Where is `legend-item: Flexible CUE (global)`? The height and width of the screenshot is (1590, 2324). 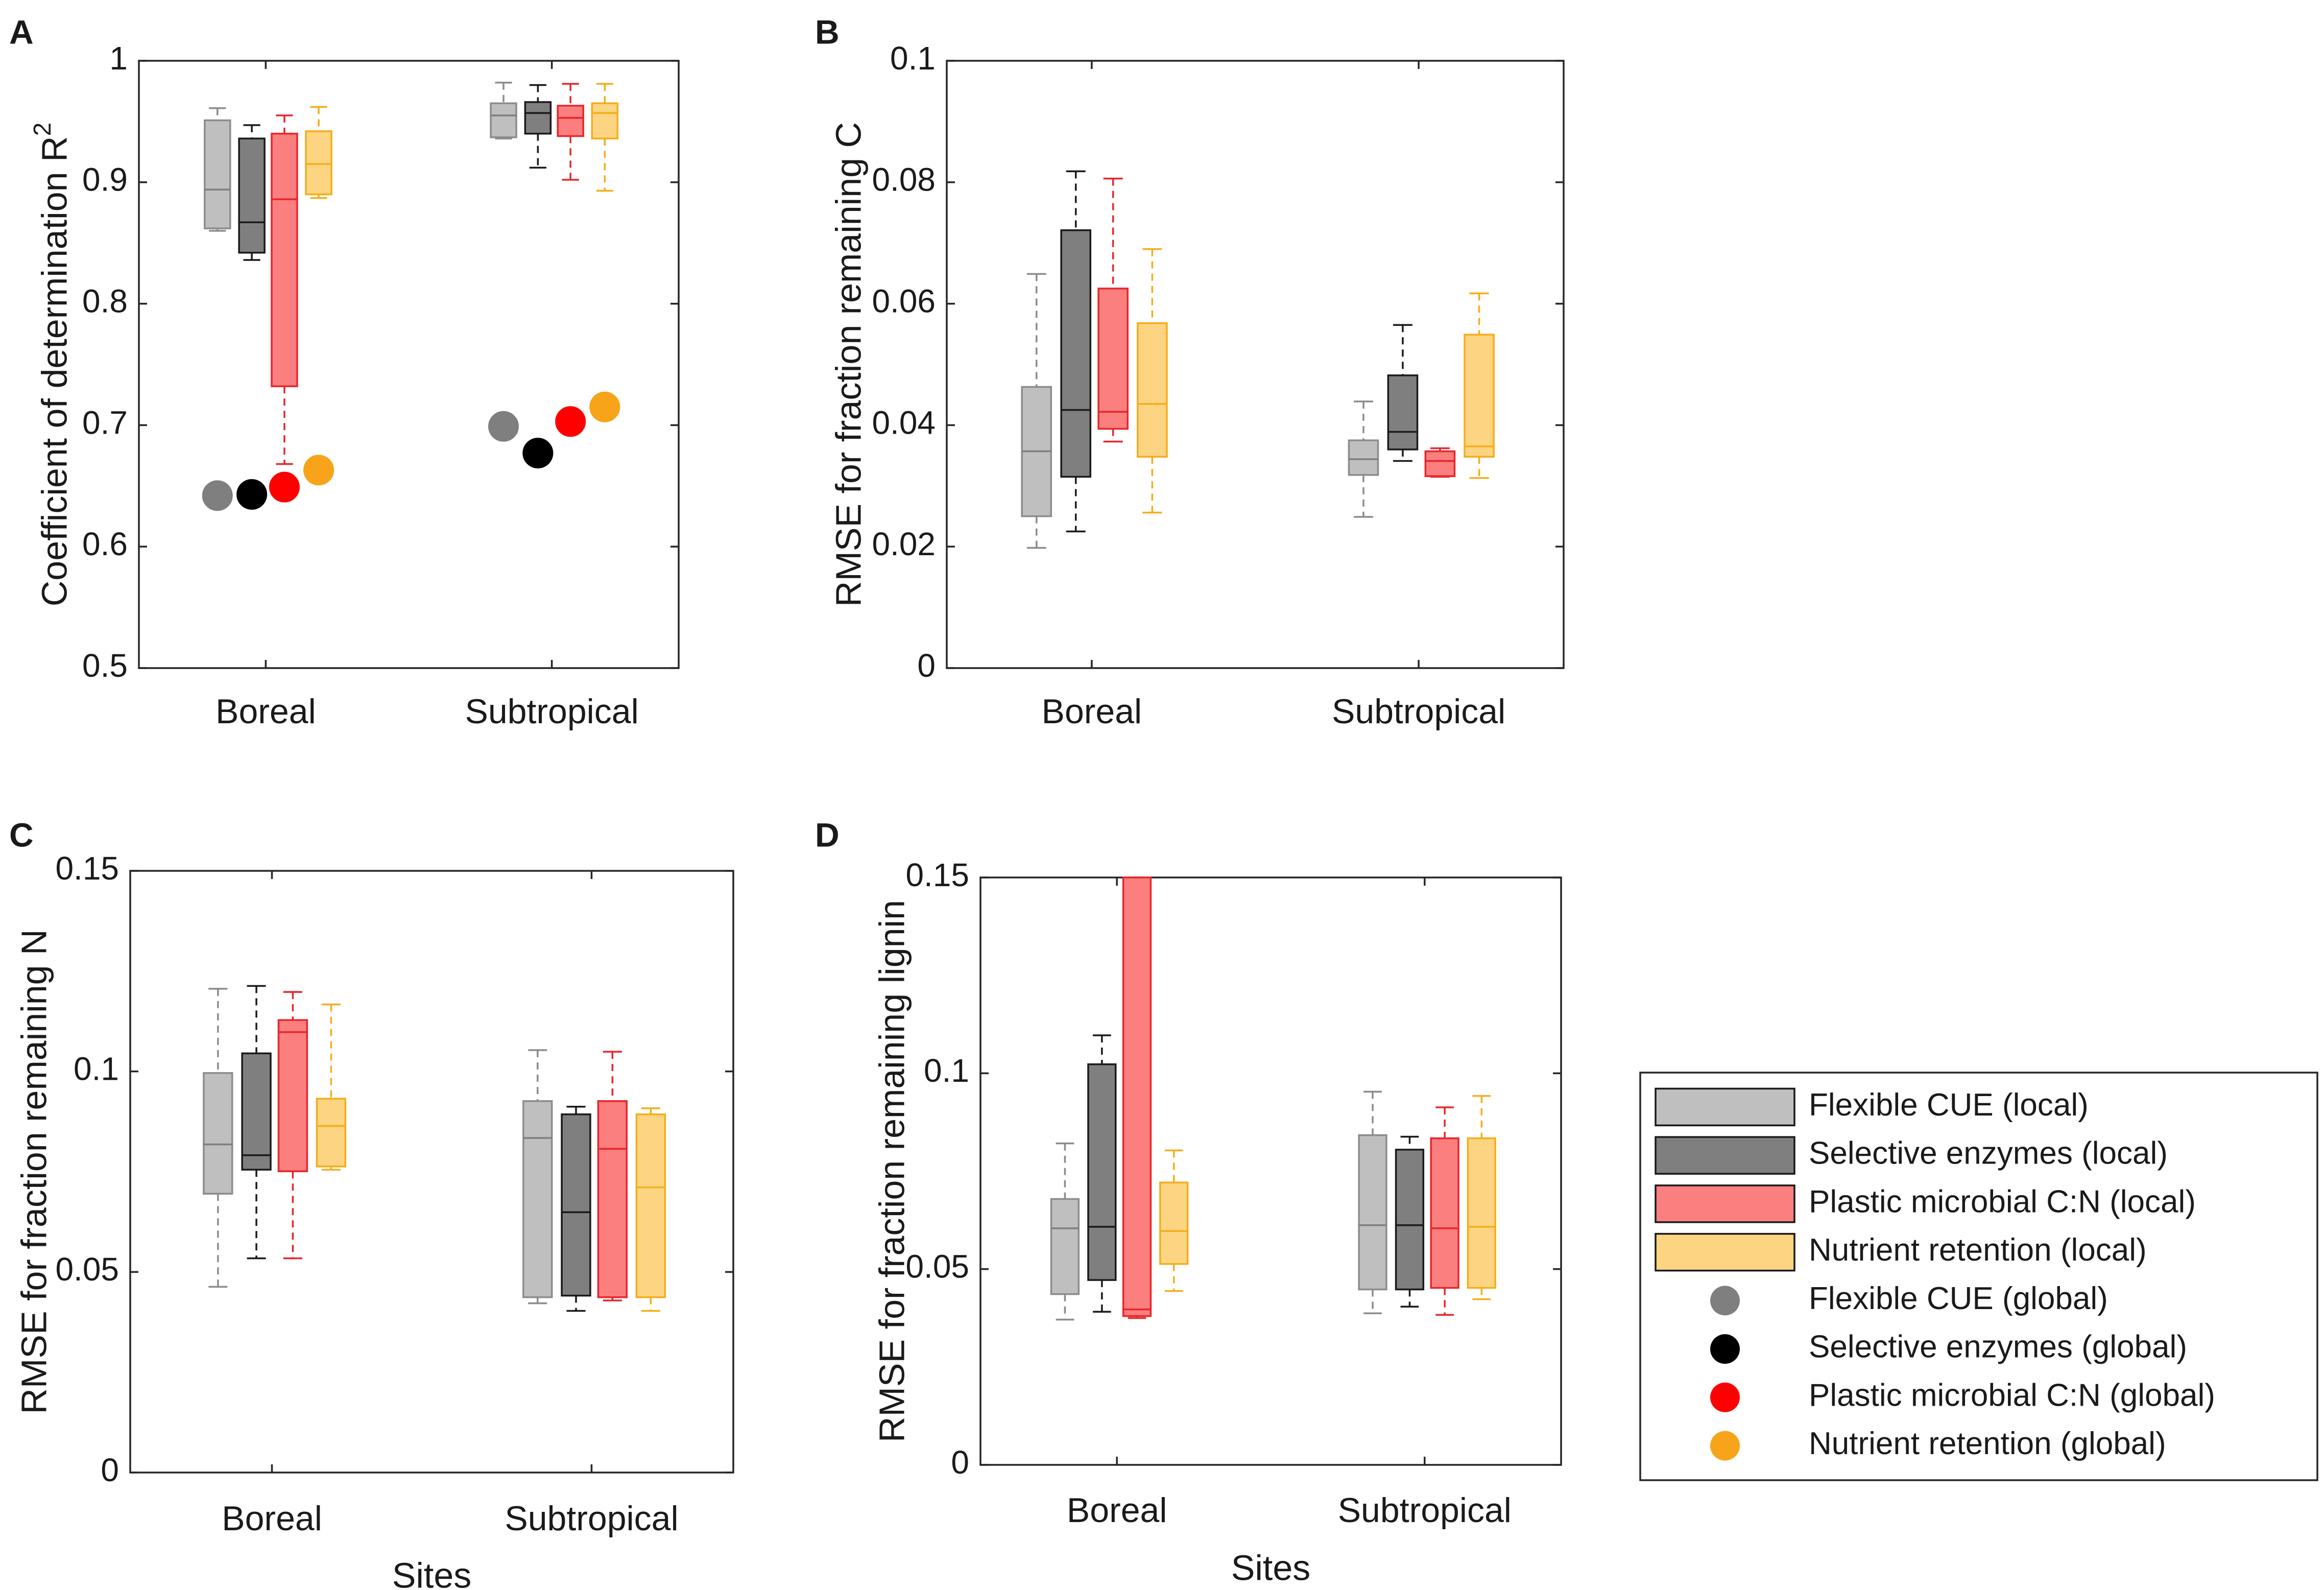 legend-item: Flexible CUE (global) is located at coordinates (1909, 1298).